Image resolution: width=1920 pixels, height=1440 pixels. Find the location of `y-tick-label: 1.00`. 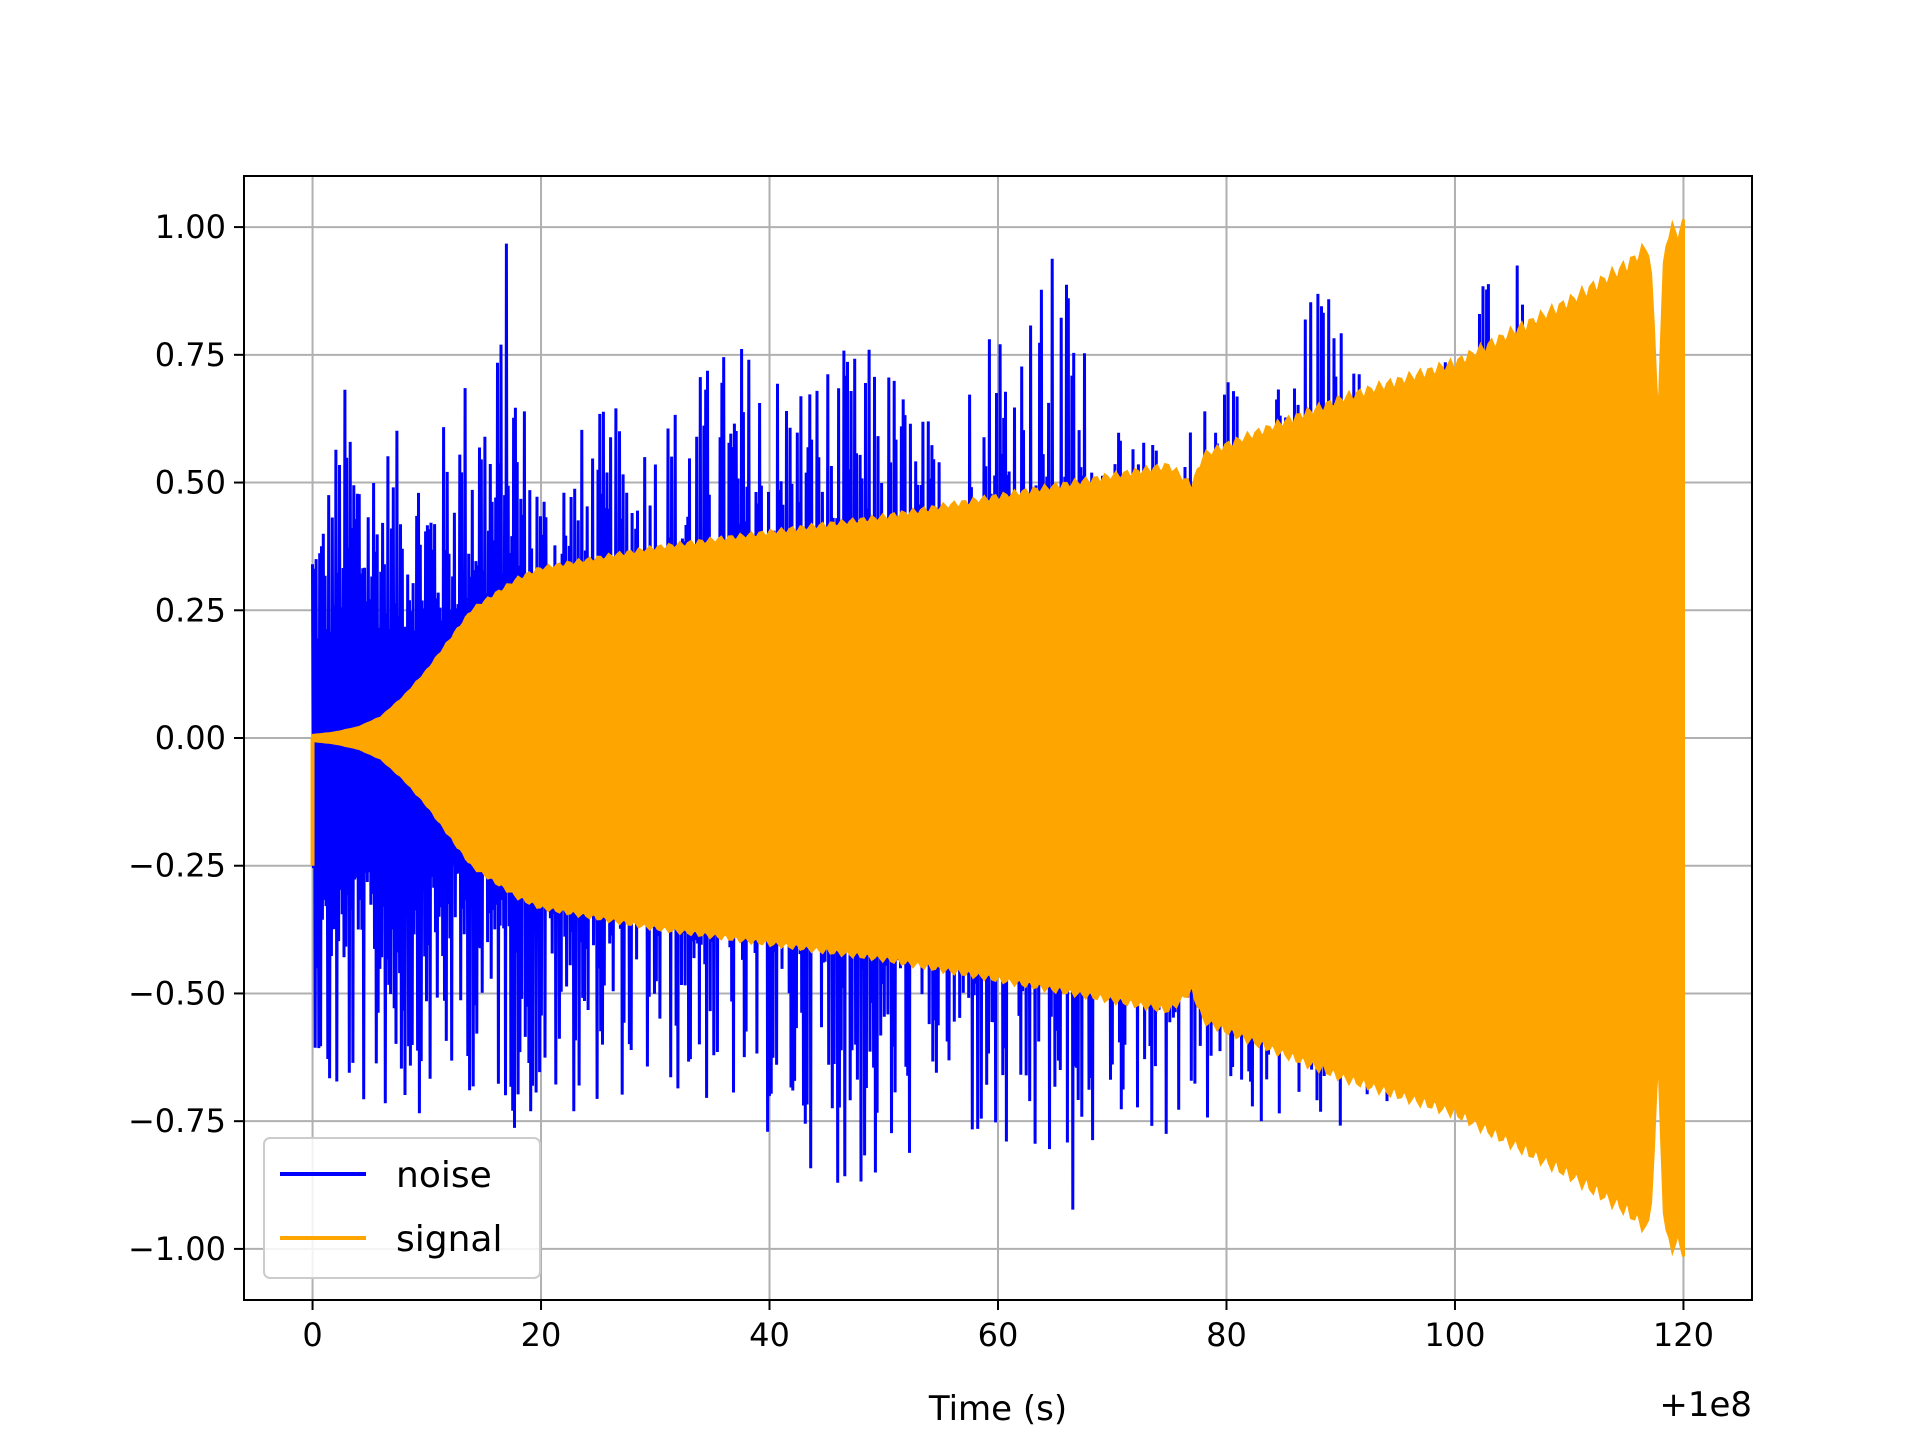

y-tick-label: 1.00 is located at coordinates (190, 227).